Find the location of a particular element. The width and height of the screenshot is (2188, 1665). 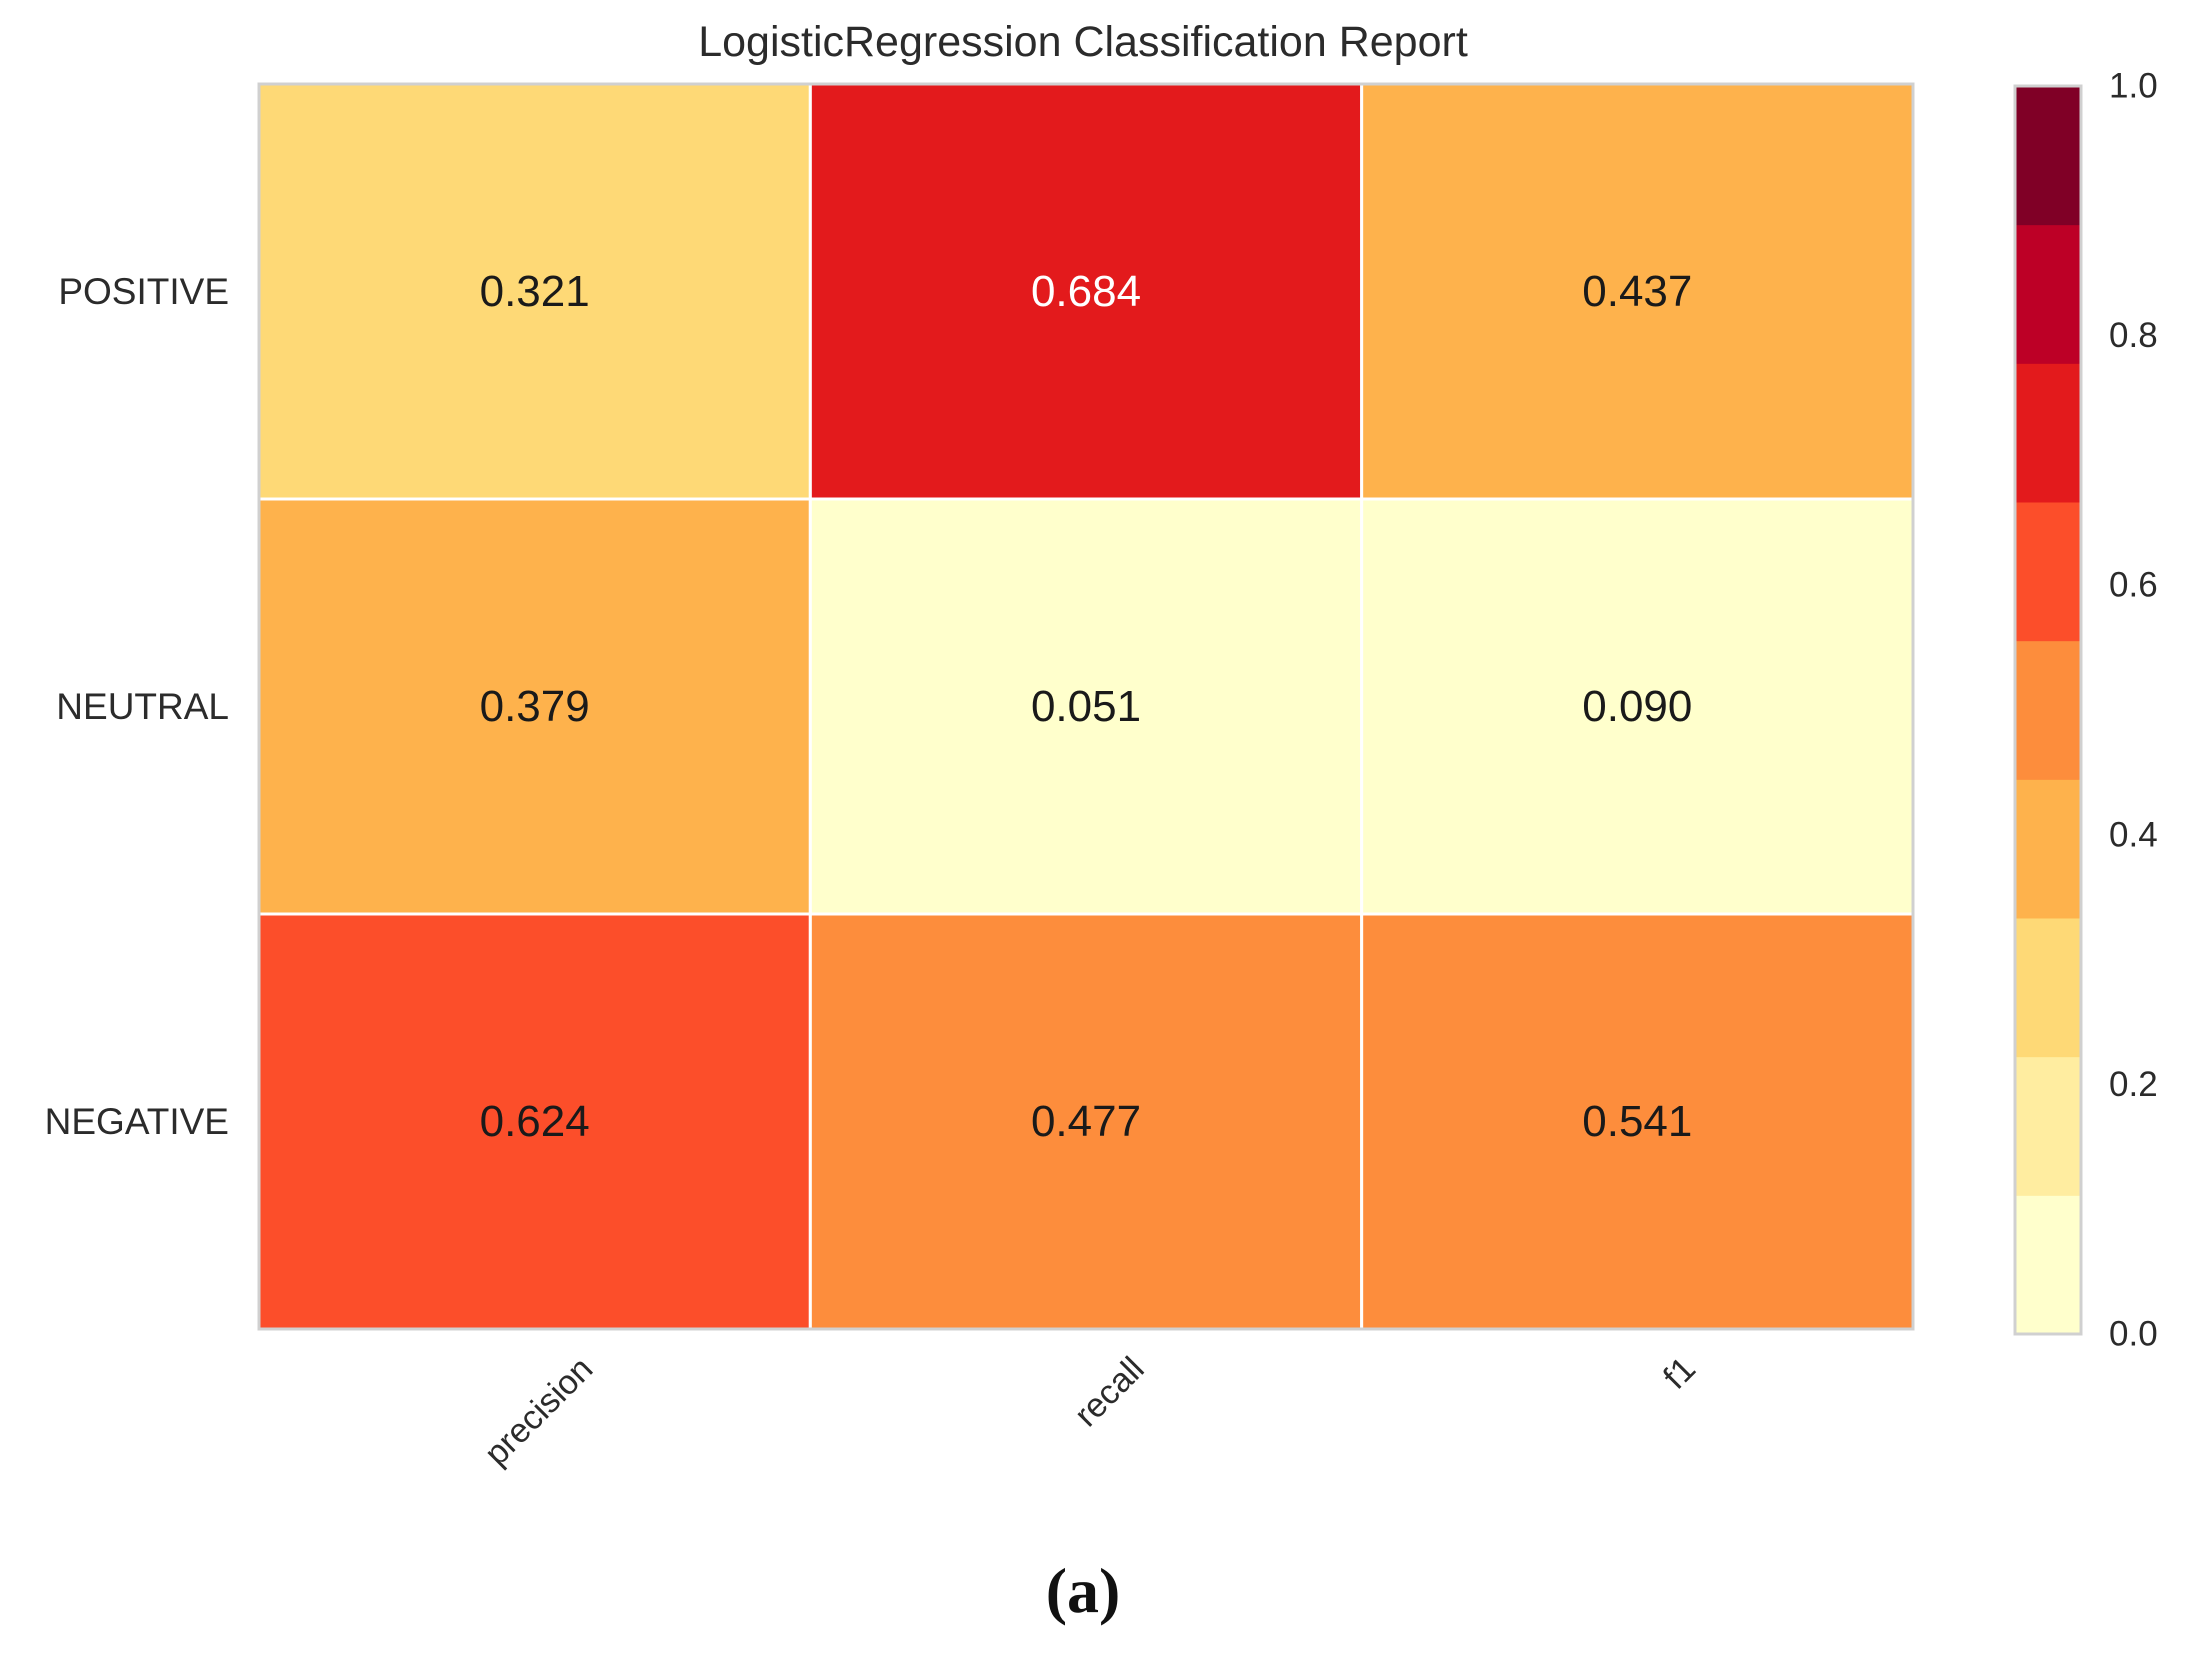

colorbar-frame is located at coordinates (2048, 710).